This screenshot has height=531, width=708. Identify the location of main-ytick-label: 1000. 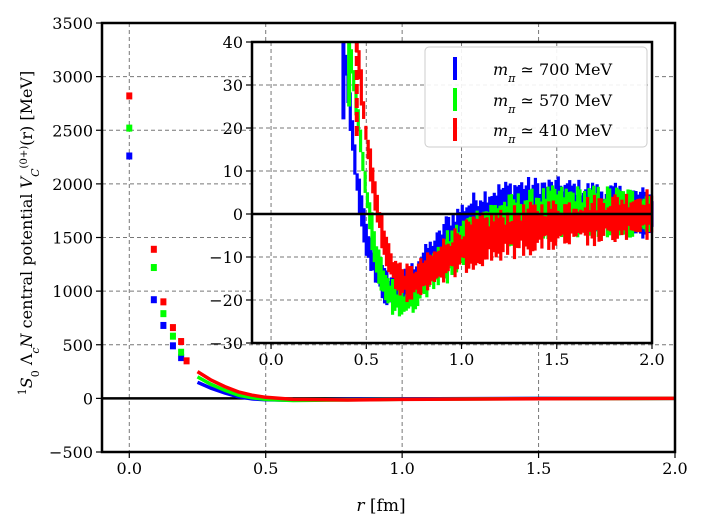
(72, 291).